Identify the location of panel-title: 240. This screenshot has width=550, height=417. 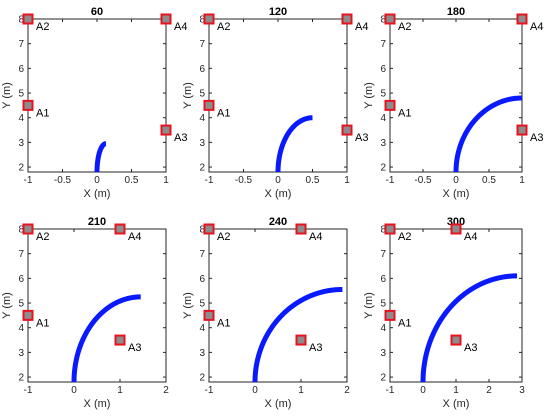
(278, 222).